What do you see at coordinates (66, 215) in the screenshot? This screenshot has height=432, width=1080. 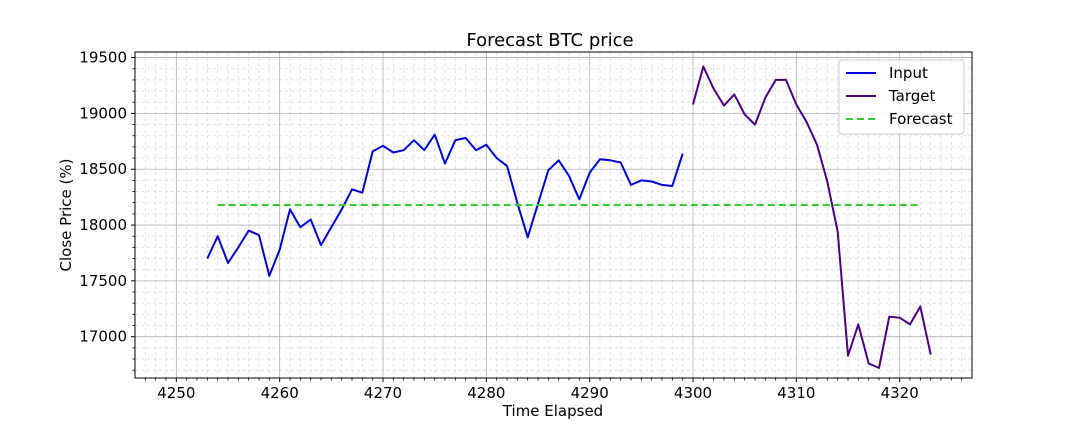 I see `y-axis-label: Close Price (%)` at bounding box center [66, 215].